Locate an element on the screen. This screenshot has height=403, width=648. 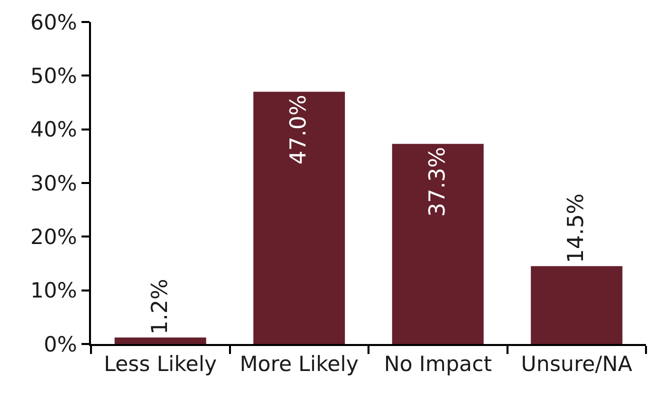
y-tick-label: 10% is located at coordinates (54, 290).